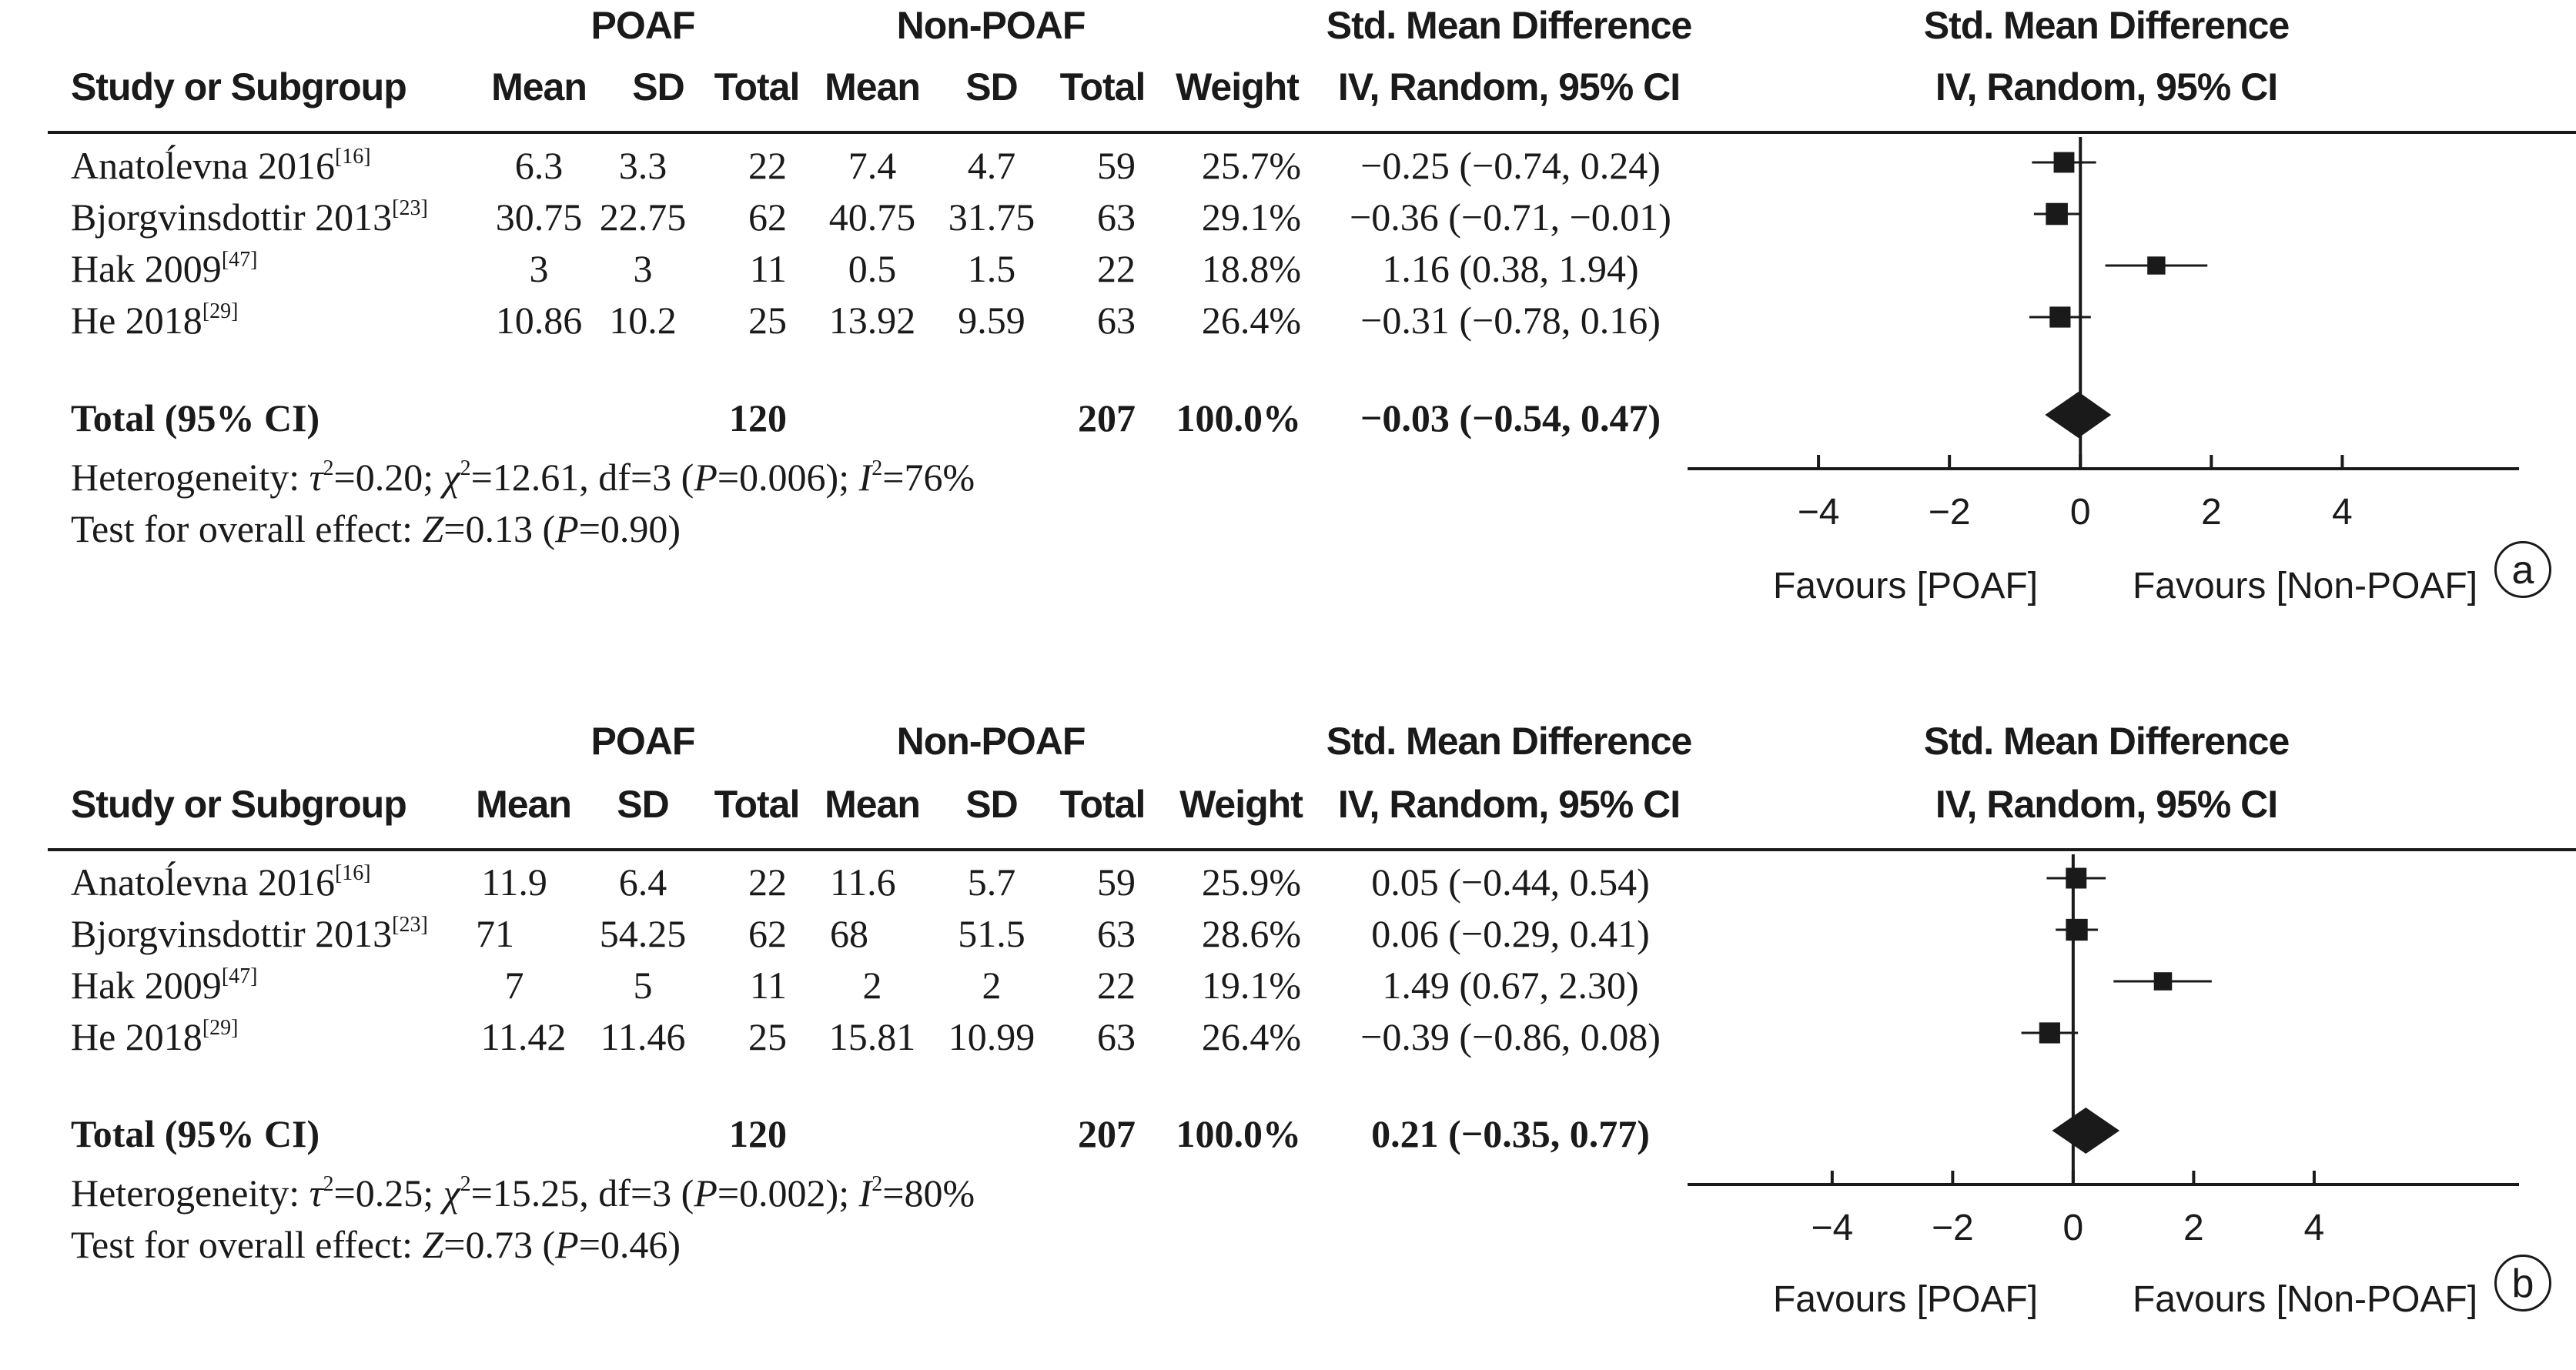 Image resolution: width=2576 pixels, height=1370 pixels. I want to click on mean1: 10.86, so click(539, 320).